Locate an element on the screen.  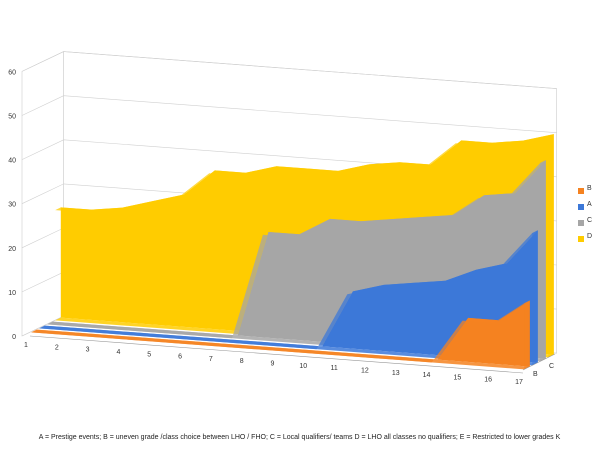
legend-item-b: B is located at coordinates (586, 193).